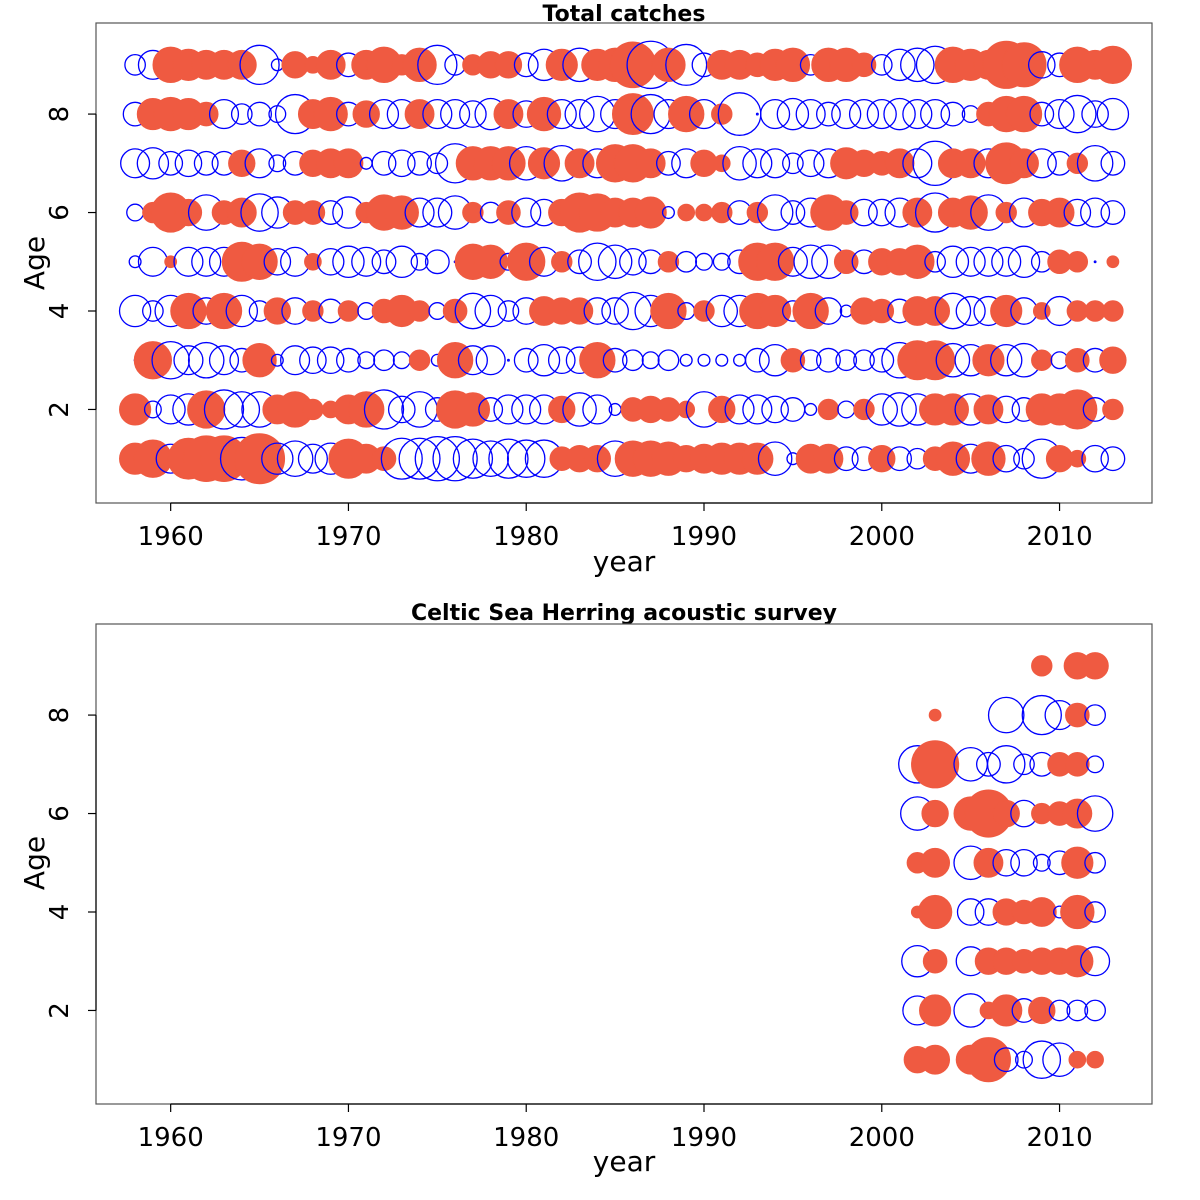  I want to click on x-tick-label: 1970, so click(348, 1138).